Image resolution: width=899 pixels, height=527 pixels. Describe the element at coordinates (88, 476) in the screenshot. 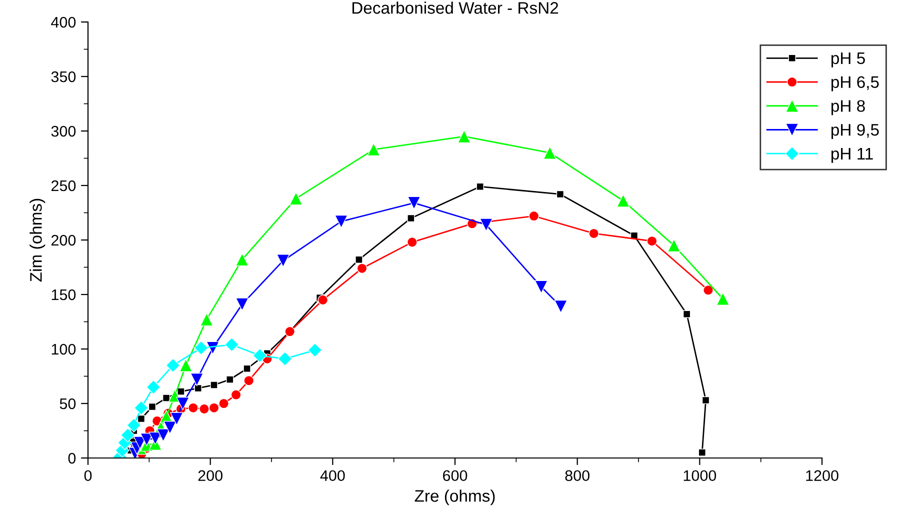

I see `x-tick-label: 0` at that location.